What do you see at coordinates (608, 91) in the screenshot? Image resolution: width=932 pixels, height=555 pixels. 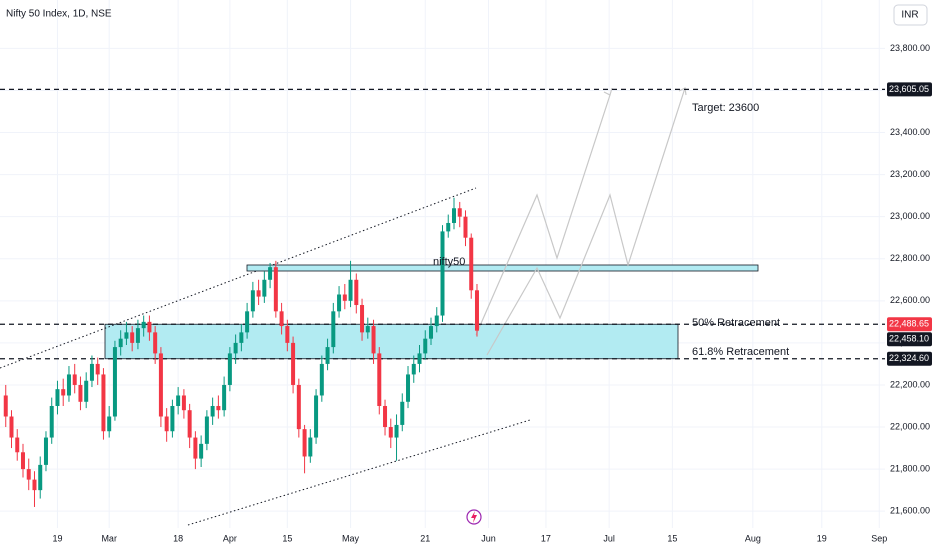 I see `projection-arrow` at bounding box center [608, 91].